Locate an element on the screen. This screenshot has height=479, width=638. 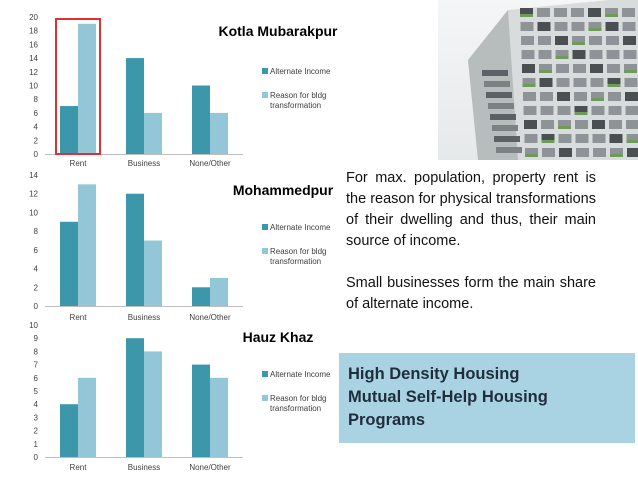
programs-line-1: High Density Housing is located at coordinates (434, 374).